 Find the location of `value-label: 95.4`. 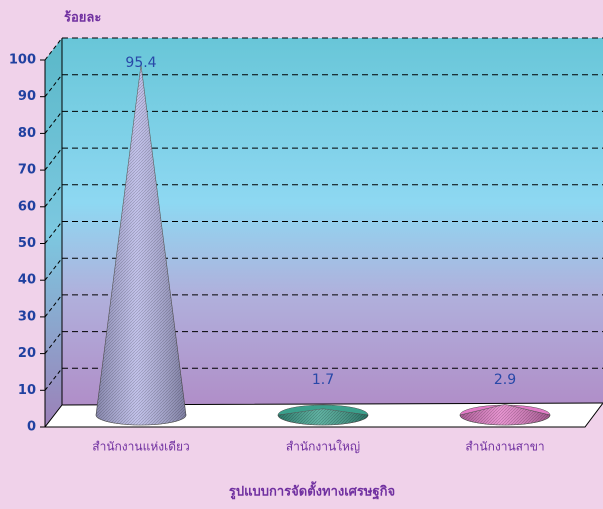

value-label: 95.4 is located at coordinates (140, 63).